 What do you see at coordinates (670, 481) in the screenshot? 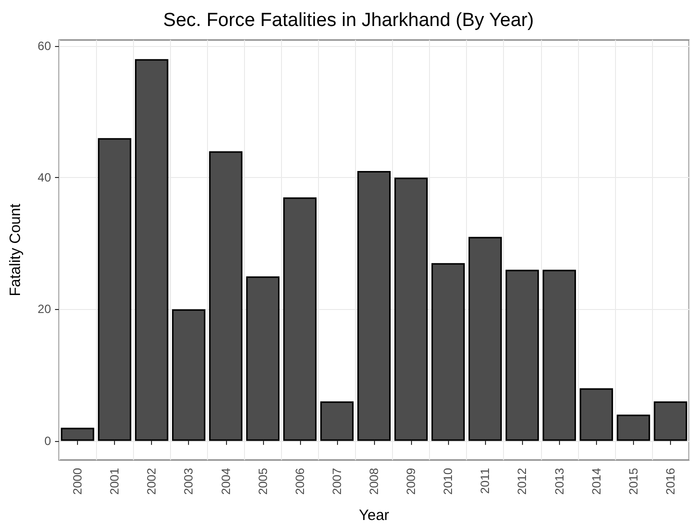
I see `x-tick-label: 2016` at bounding box center [670, 481].